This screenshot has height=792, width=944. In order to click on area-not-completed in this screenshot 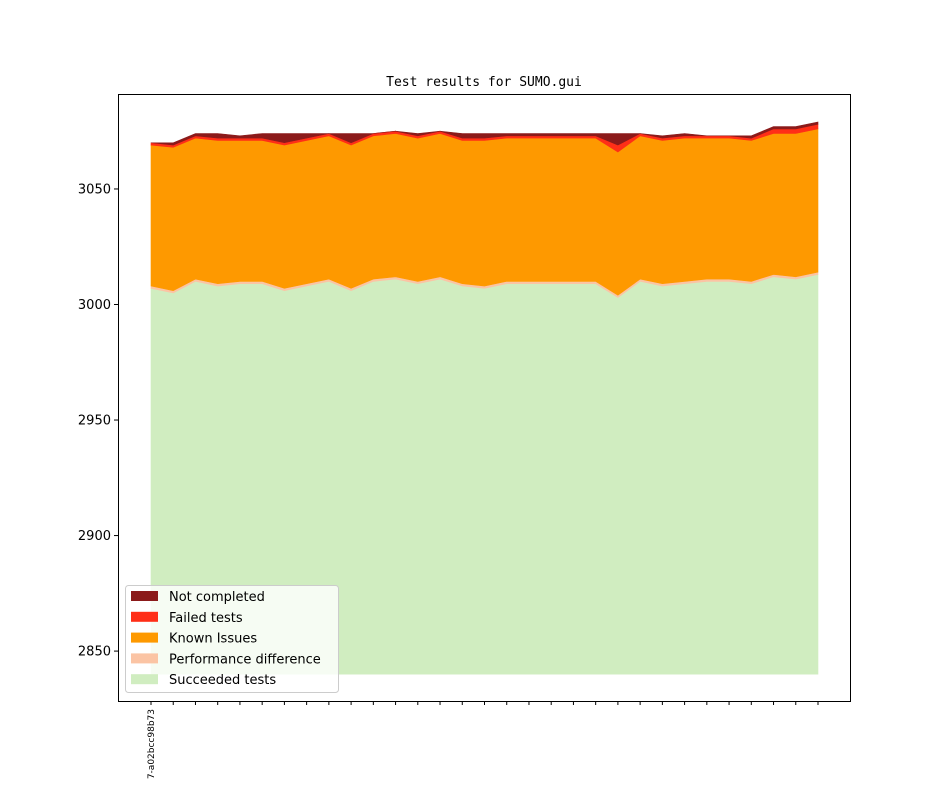, I will do `click(484, 133)`.